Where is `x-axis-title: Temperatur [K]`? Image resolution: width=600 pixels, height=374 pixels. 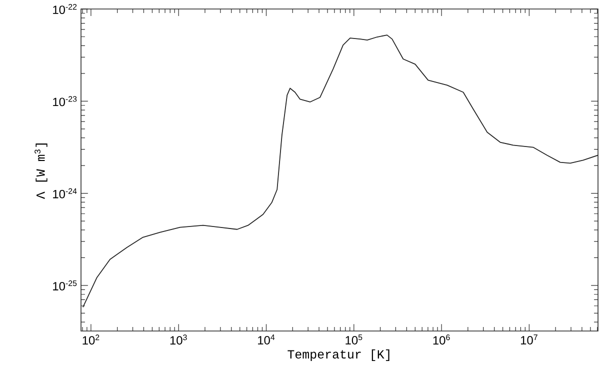 x-axis-title: Temperatur [K] is located at coordinates (339, 355).